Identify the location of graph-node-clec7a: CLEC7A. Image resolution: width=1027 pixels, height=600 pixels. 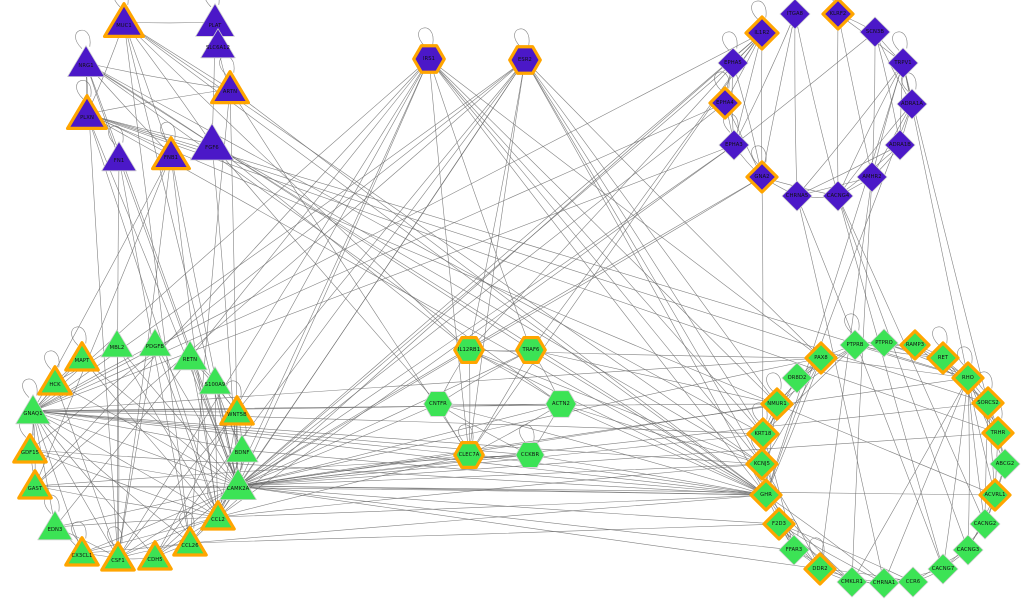
(469, 455).